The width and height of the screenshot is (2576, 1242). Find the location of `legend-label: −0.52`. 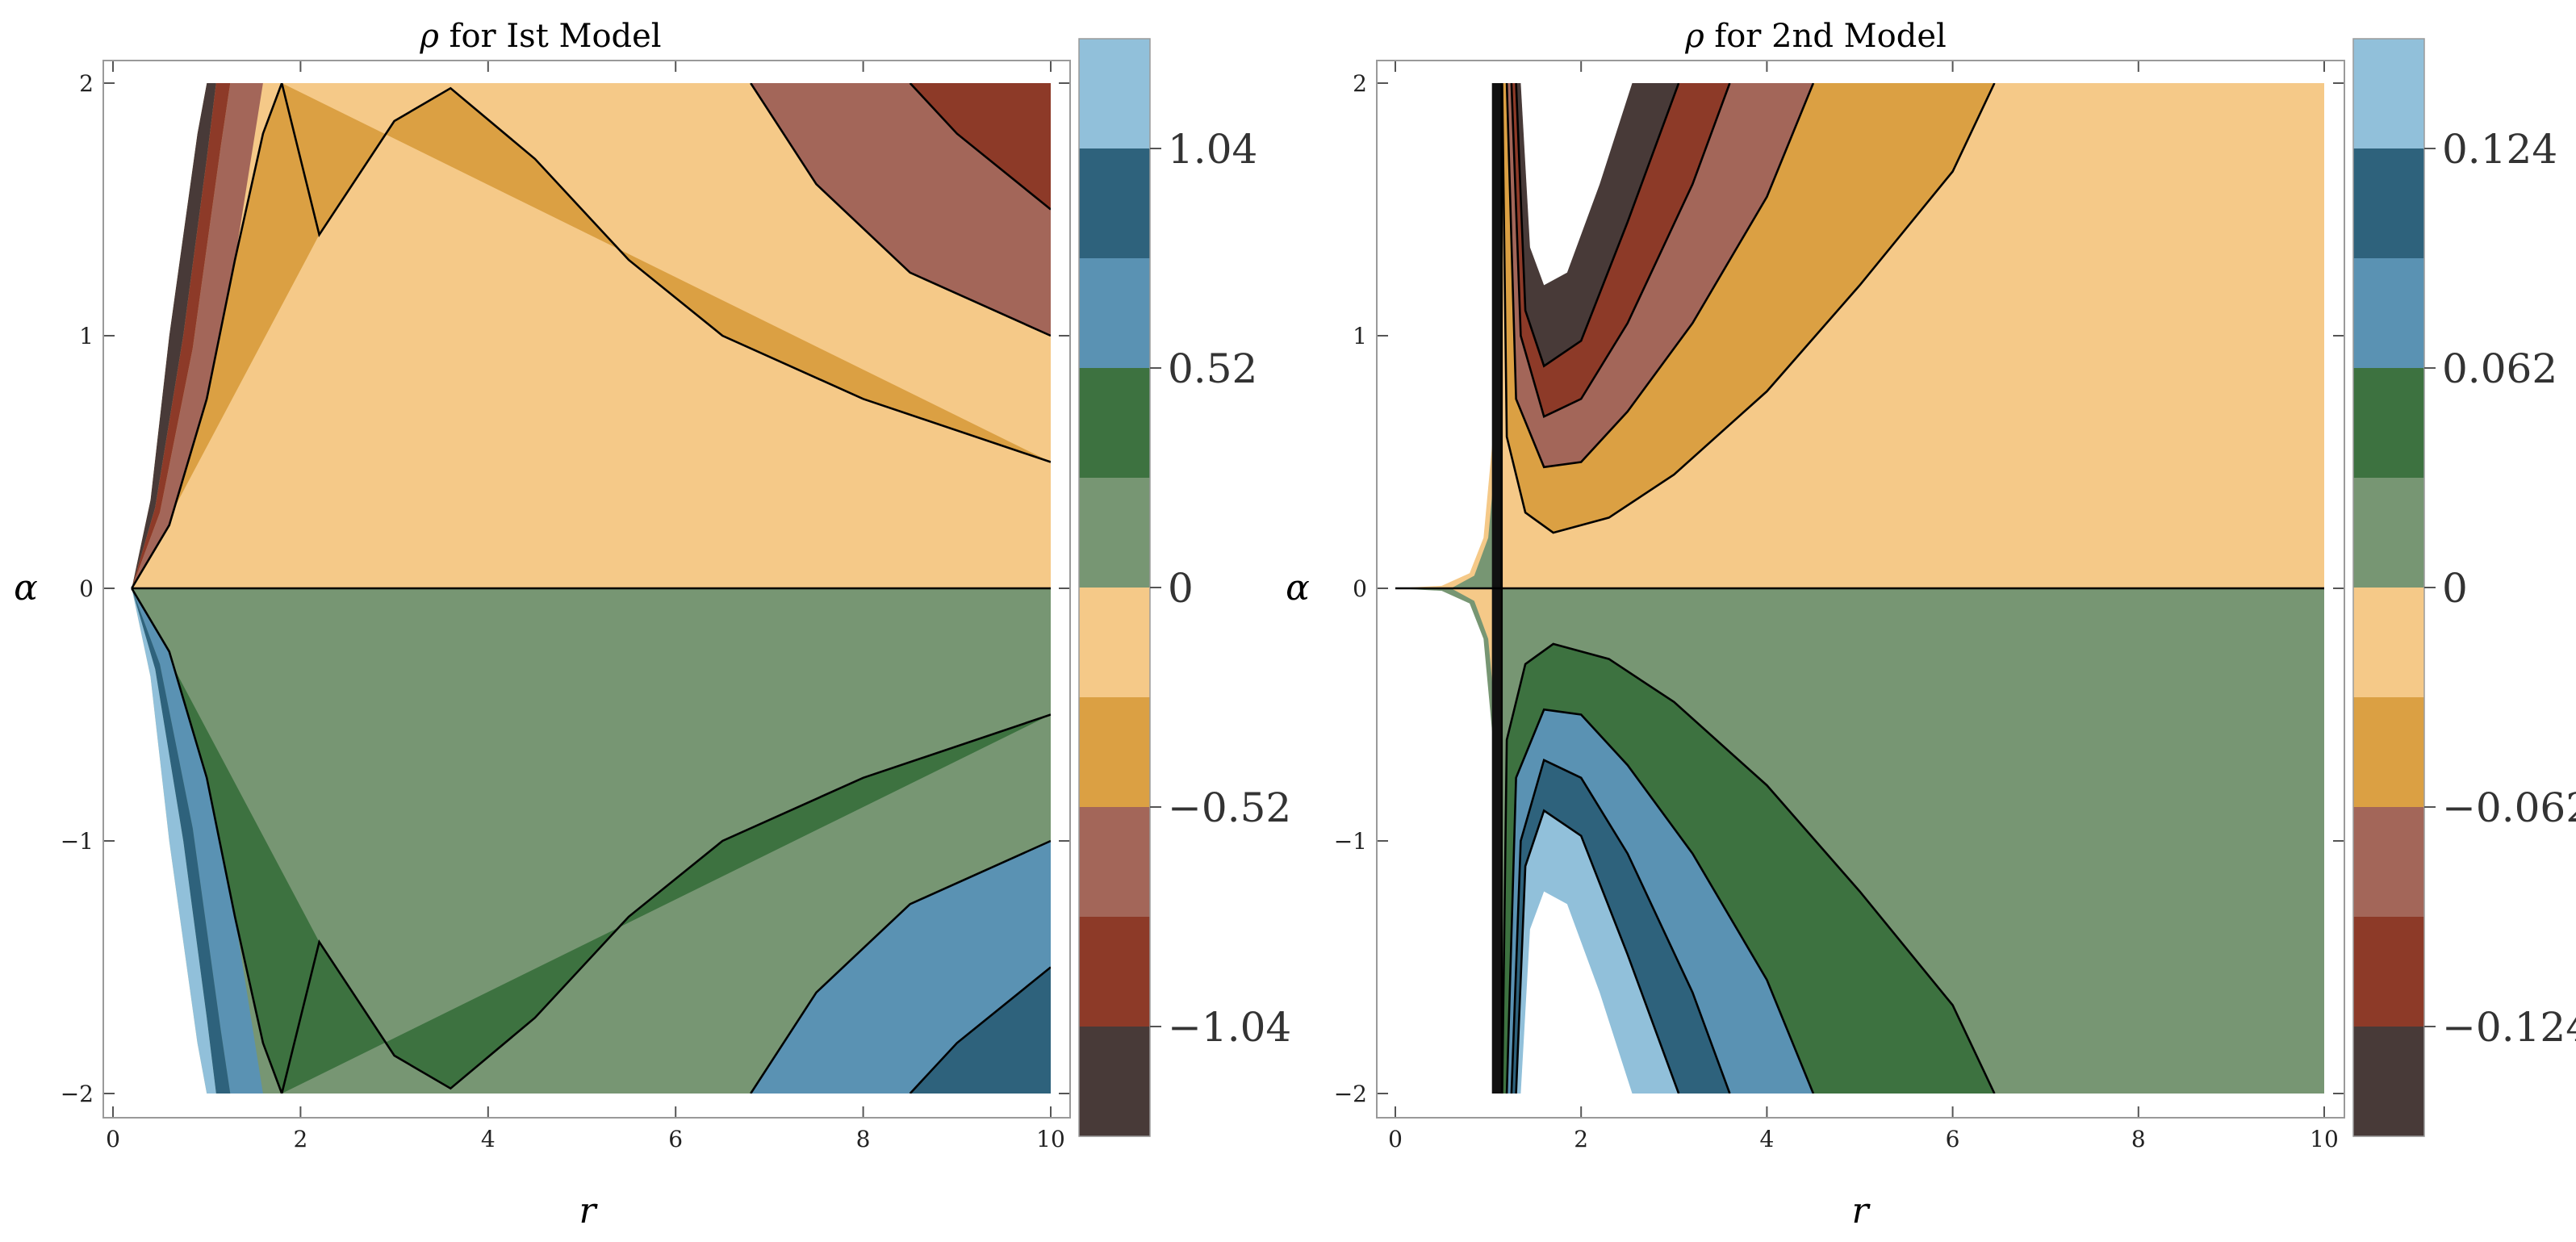

legend-label: −0.52 is located at coordinates (1229, 807).